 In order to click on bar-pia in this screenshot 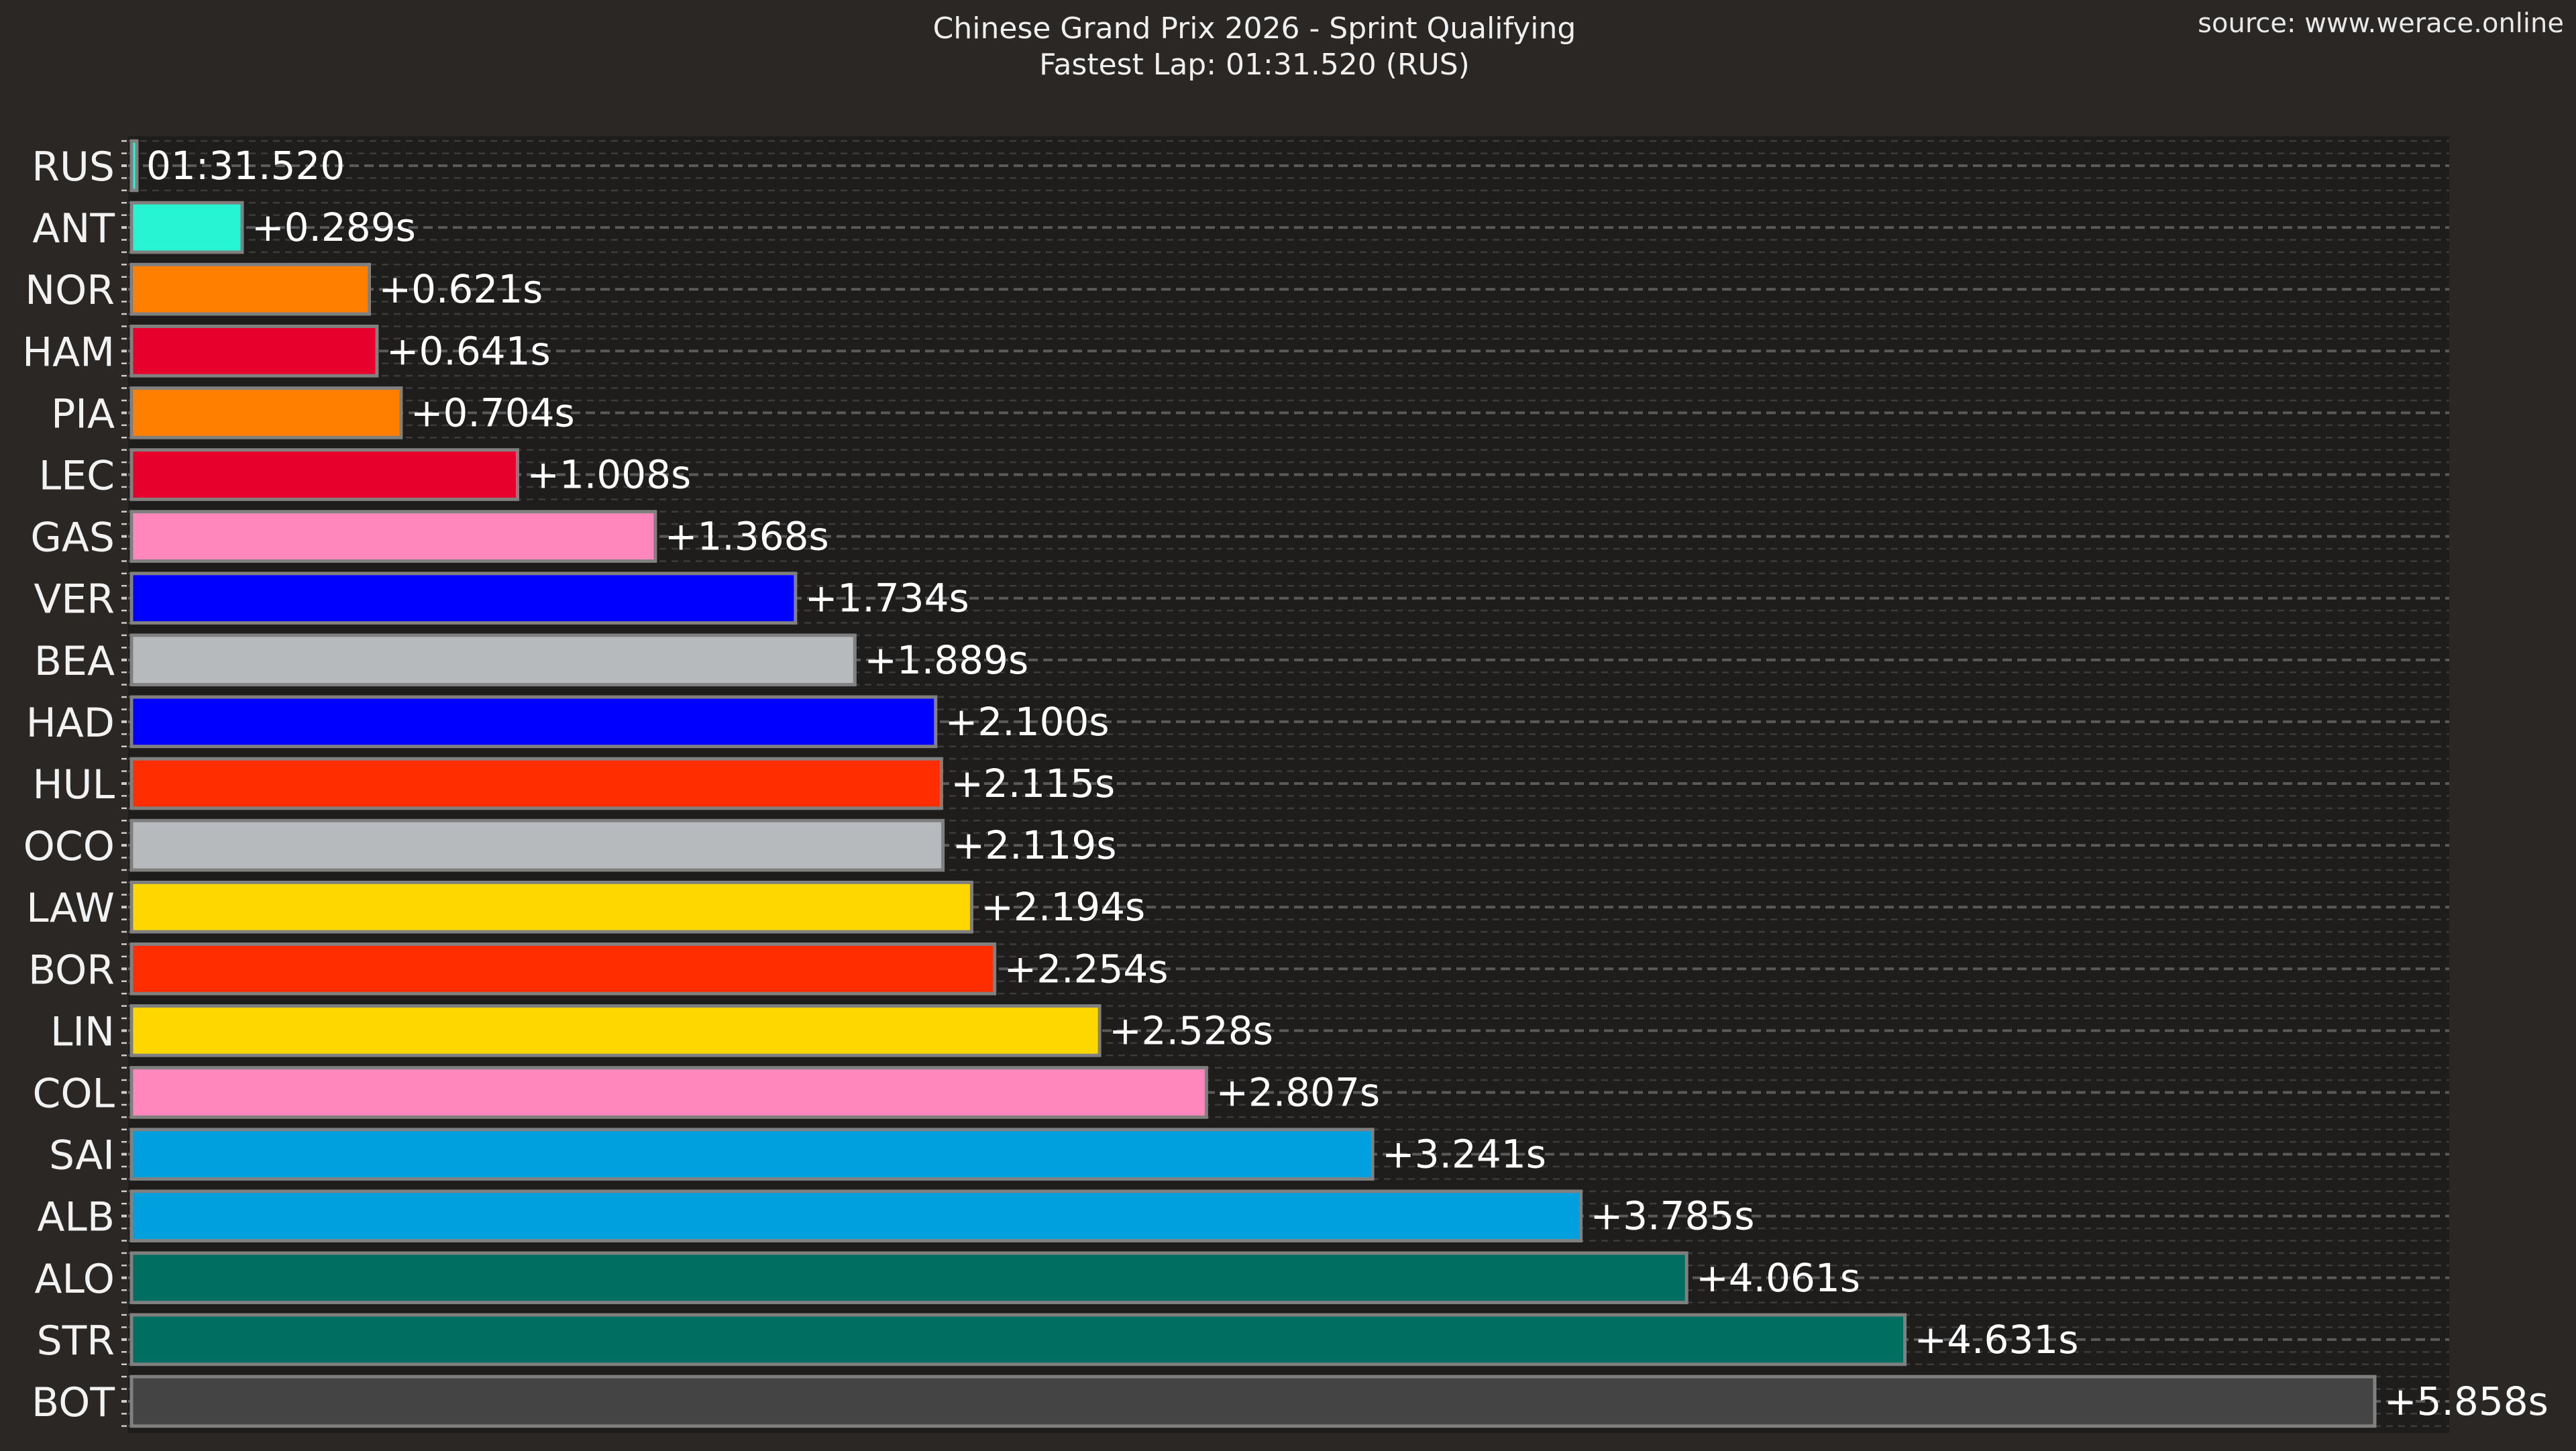, I will do `click(266, 412)`.